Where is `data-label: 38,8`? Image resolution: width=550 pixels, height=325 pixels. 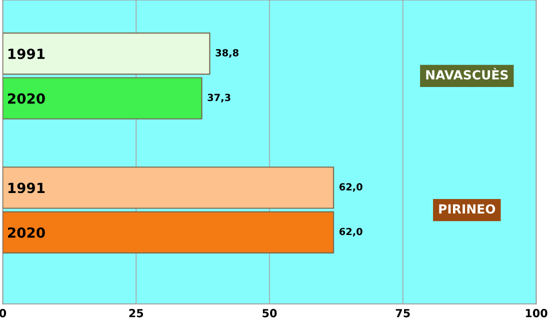 data-label: 38,8 is located at coordinates (227, 53).